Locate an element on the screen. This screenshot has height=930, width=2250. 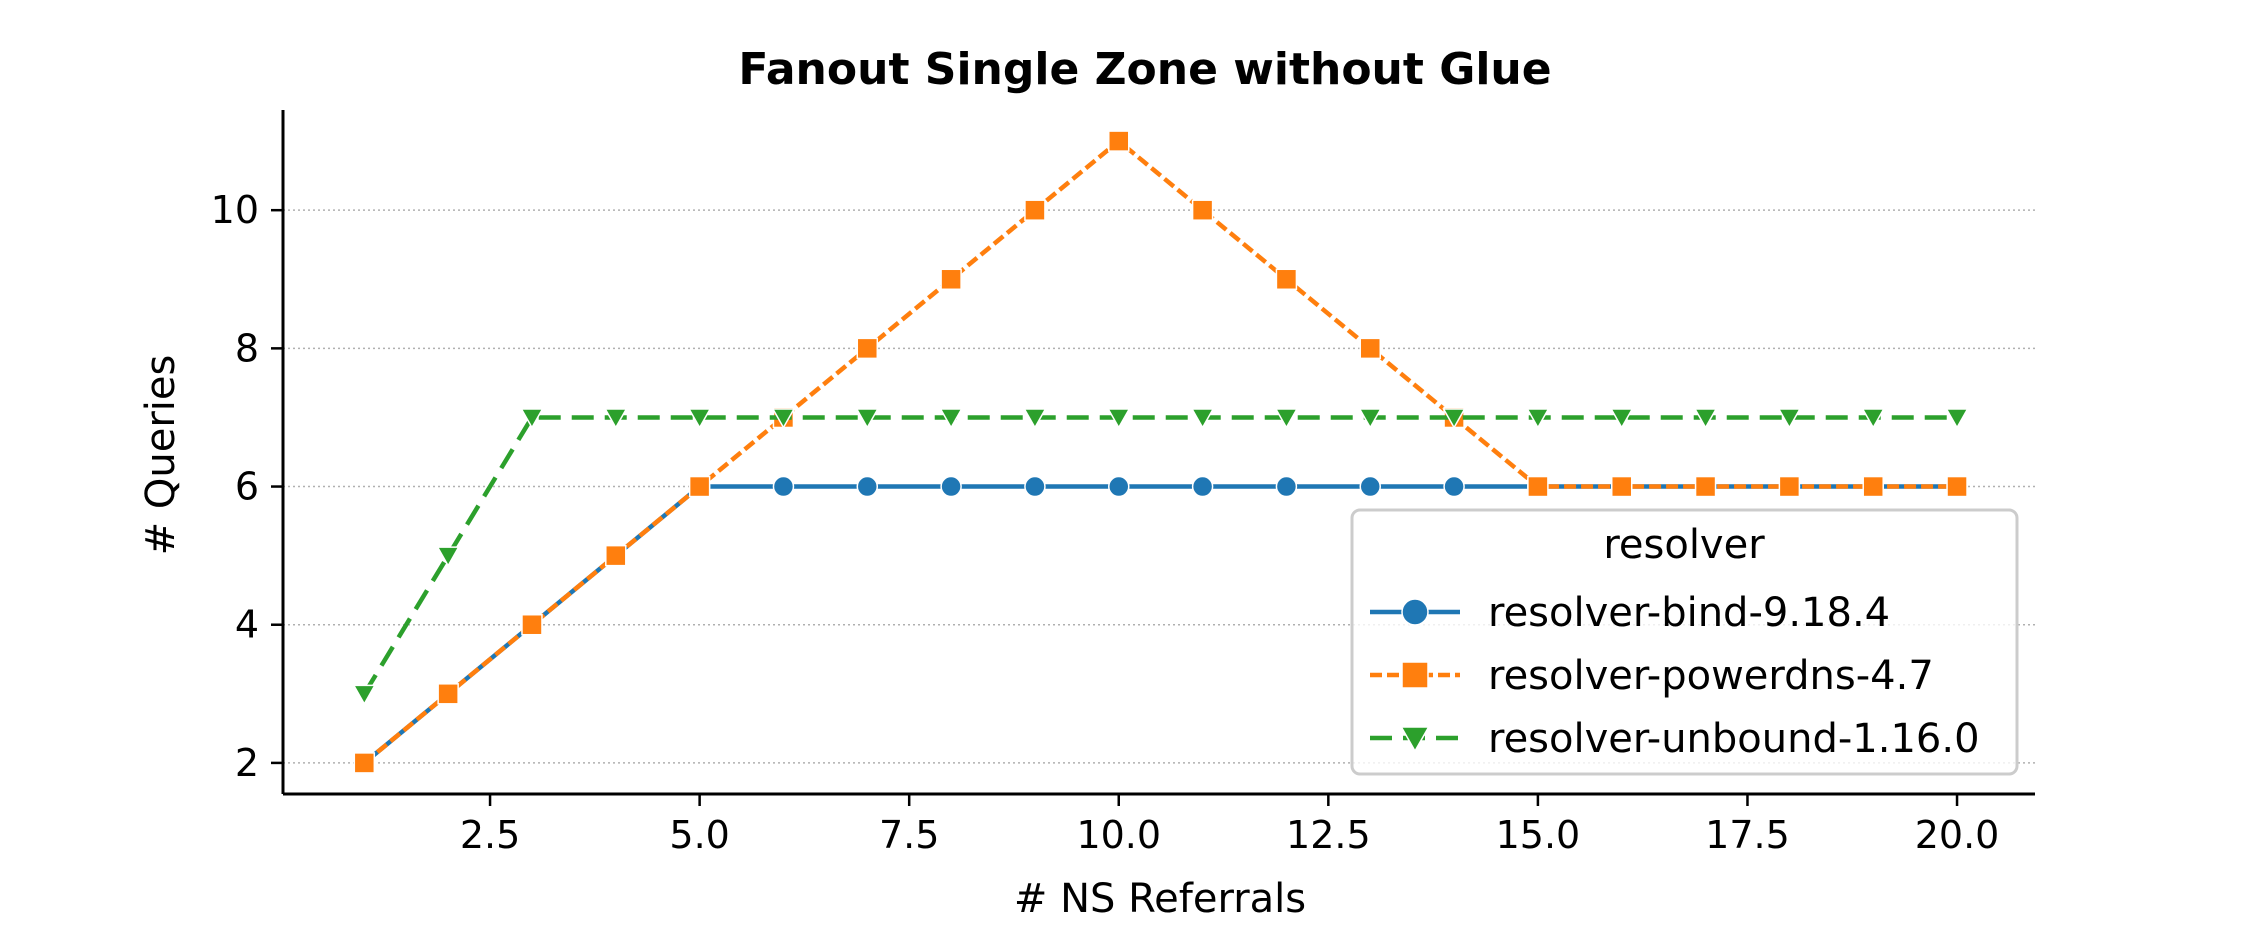
x-tick-label: 5.0 is located at coordinates (699, 835).